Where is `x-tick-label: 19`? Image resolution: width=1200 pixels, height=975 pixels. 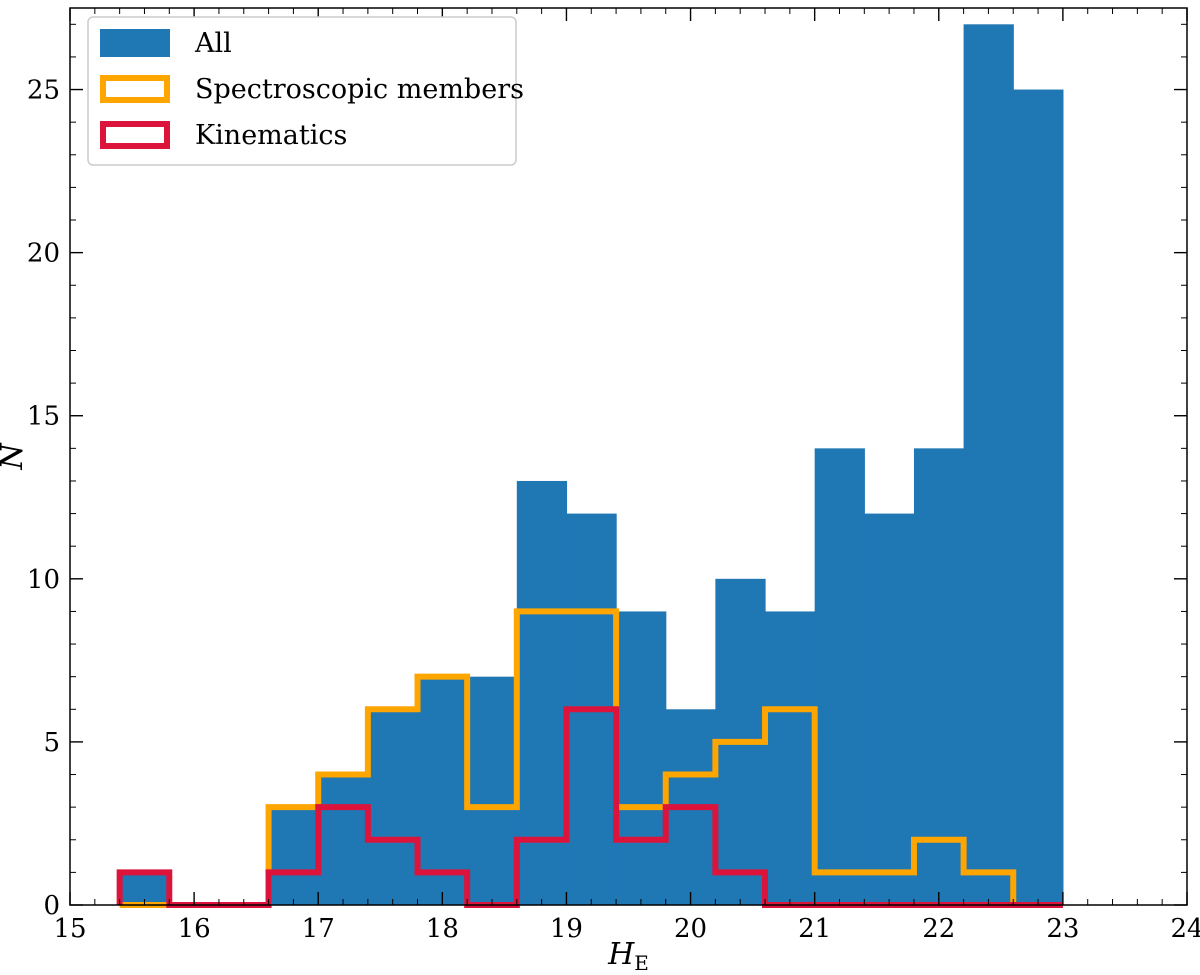
x-tick-label: 19 is located at coordinates (566, 929).